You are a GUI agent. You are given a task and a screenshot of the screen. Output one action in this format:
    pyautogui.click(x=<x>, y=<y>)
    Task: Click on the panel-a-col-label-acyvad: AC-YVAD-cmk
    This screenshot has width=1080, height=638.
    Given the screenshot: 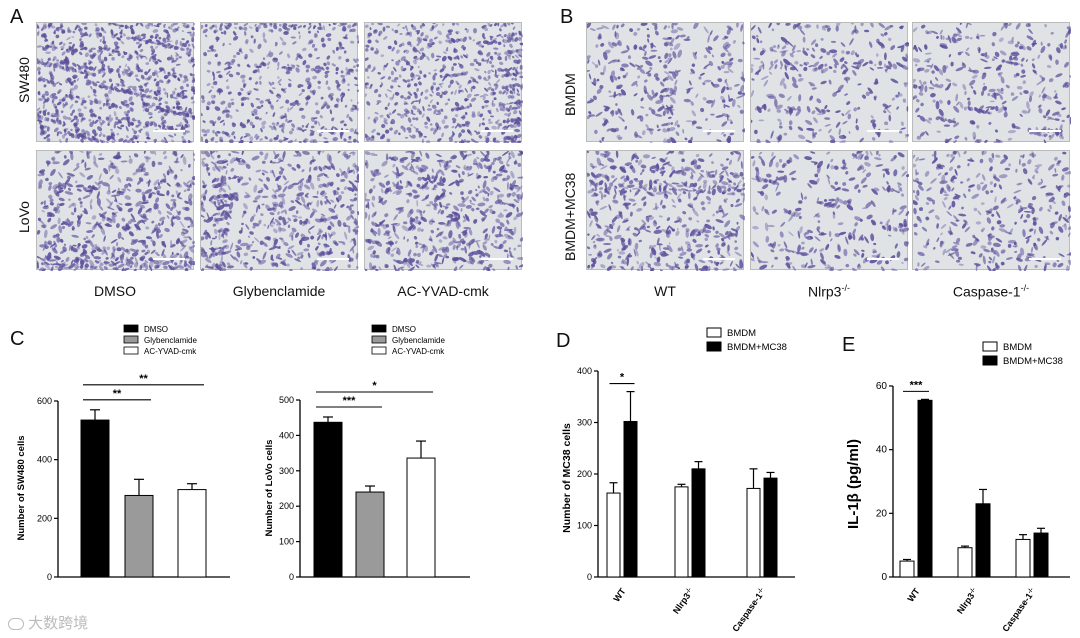 What is the action you would take?
    pyautogui.click(x=443, y=291)
    